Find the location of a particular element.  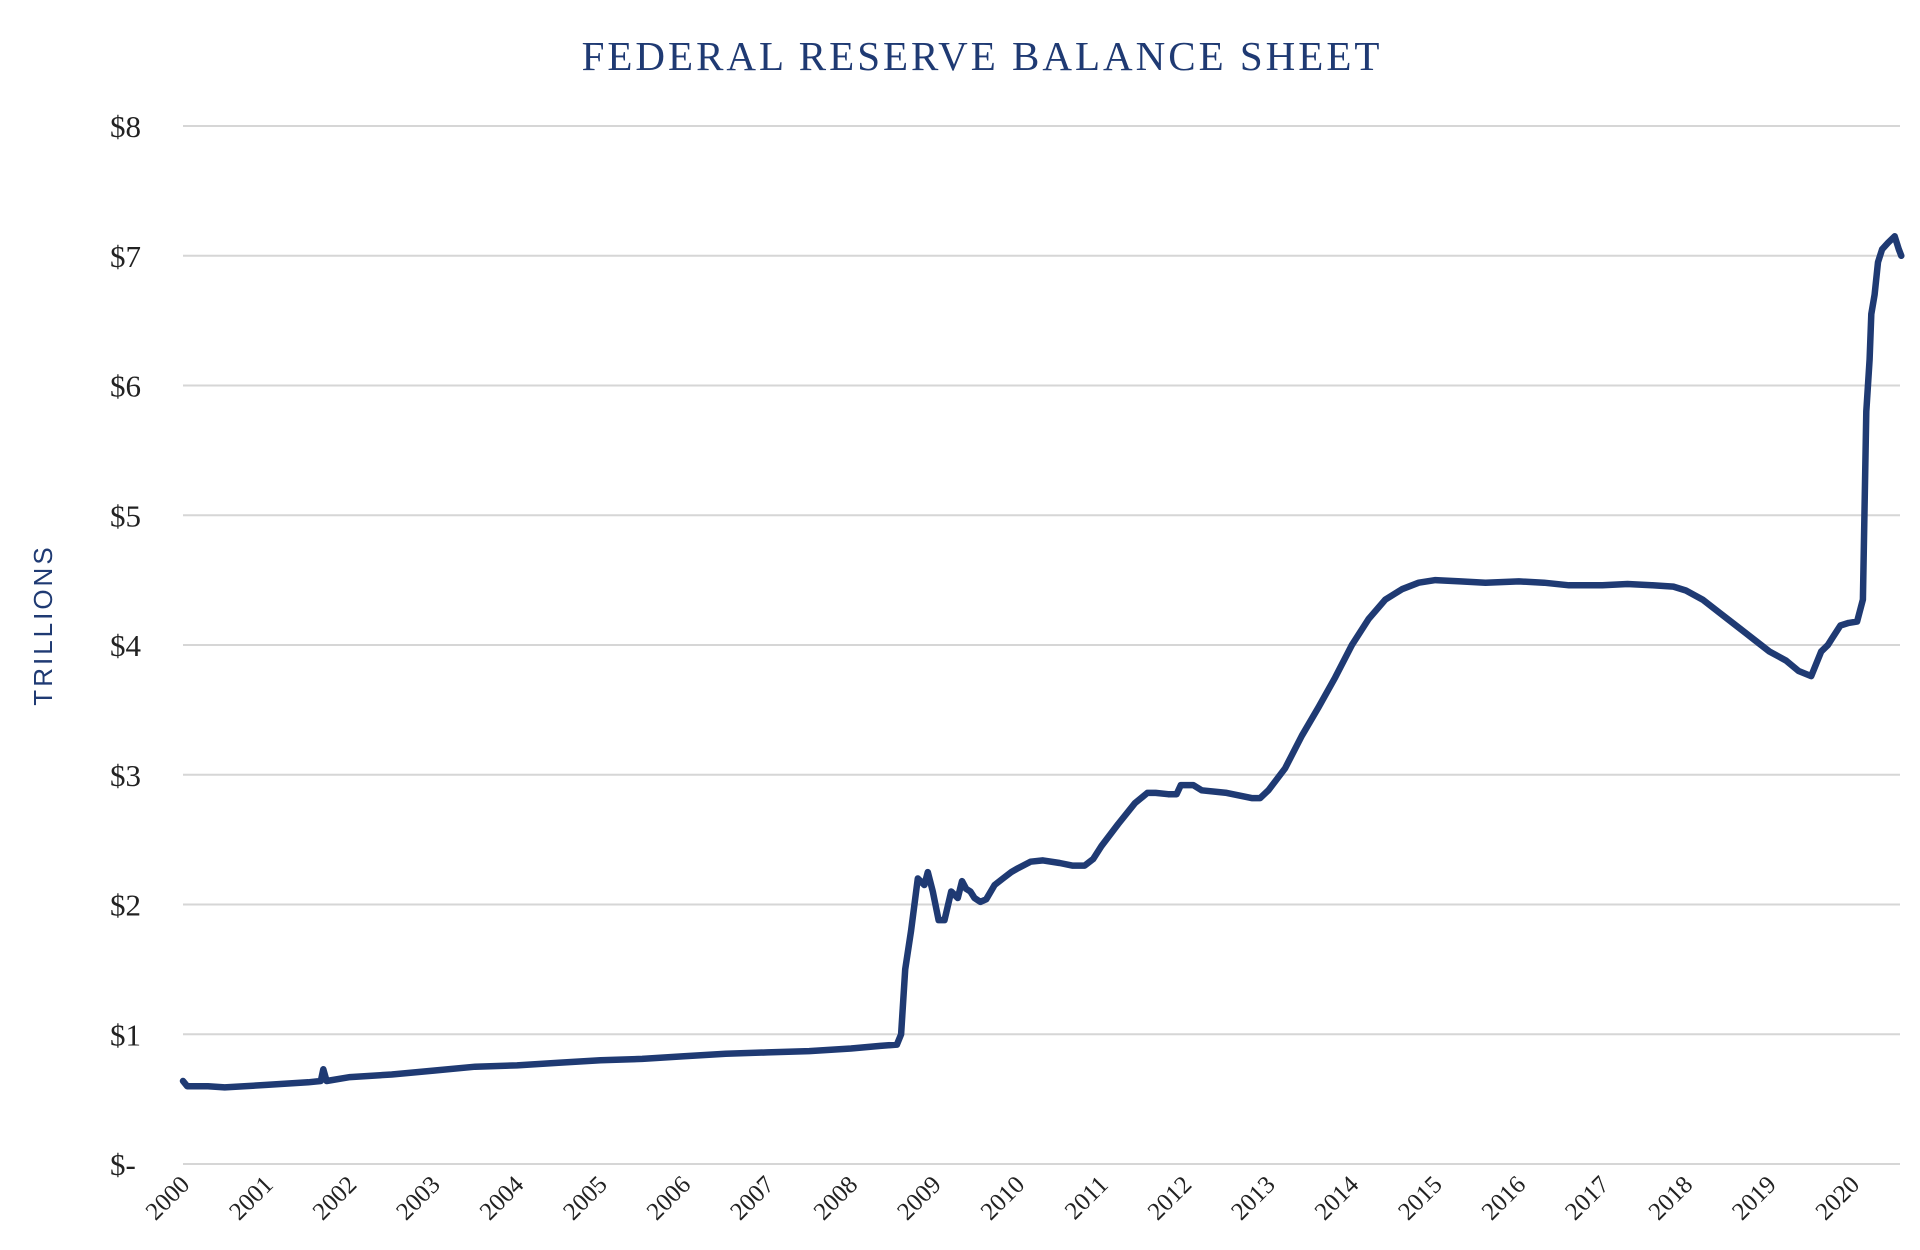

y-axis-label: TRILLIONS is located at coordinates (43, 624).